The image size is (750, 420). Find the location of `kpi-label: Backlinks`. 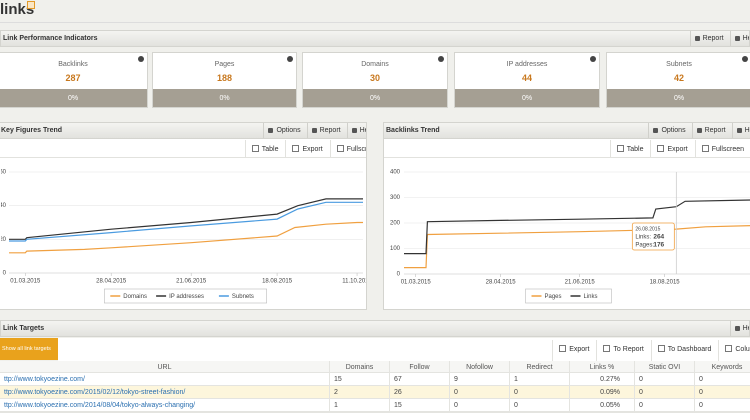

kpi-label: Backlinks is located at coordinates (73, 64).